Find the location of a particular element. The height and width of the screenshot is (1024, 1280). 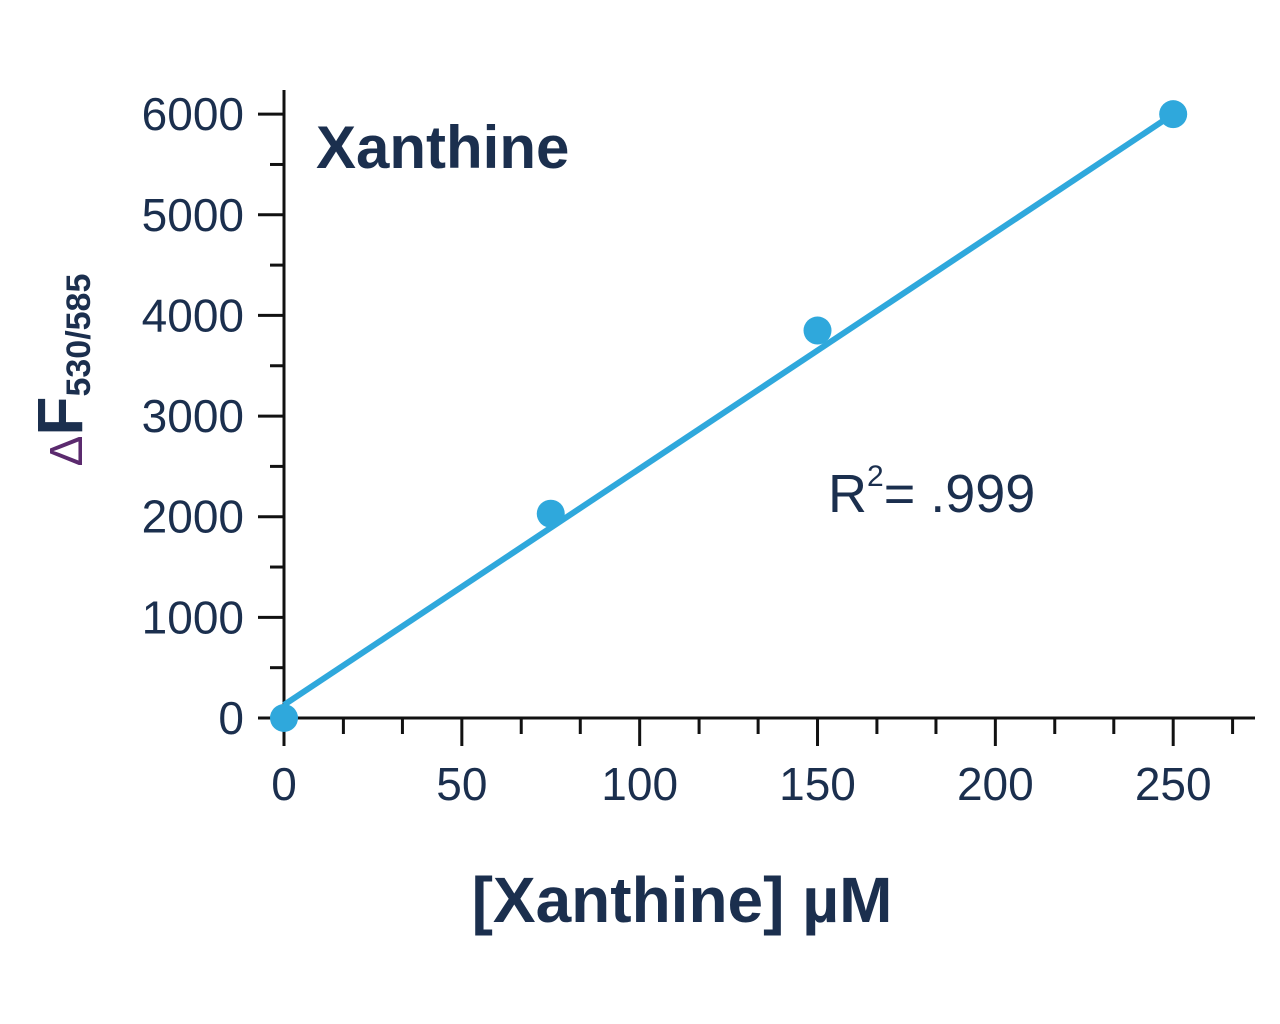

y-tick-label: 1000 is located at coordinates (193, 617).